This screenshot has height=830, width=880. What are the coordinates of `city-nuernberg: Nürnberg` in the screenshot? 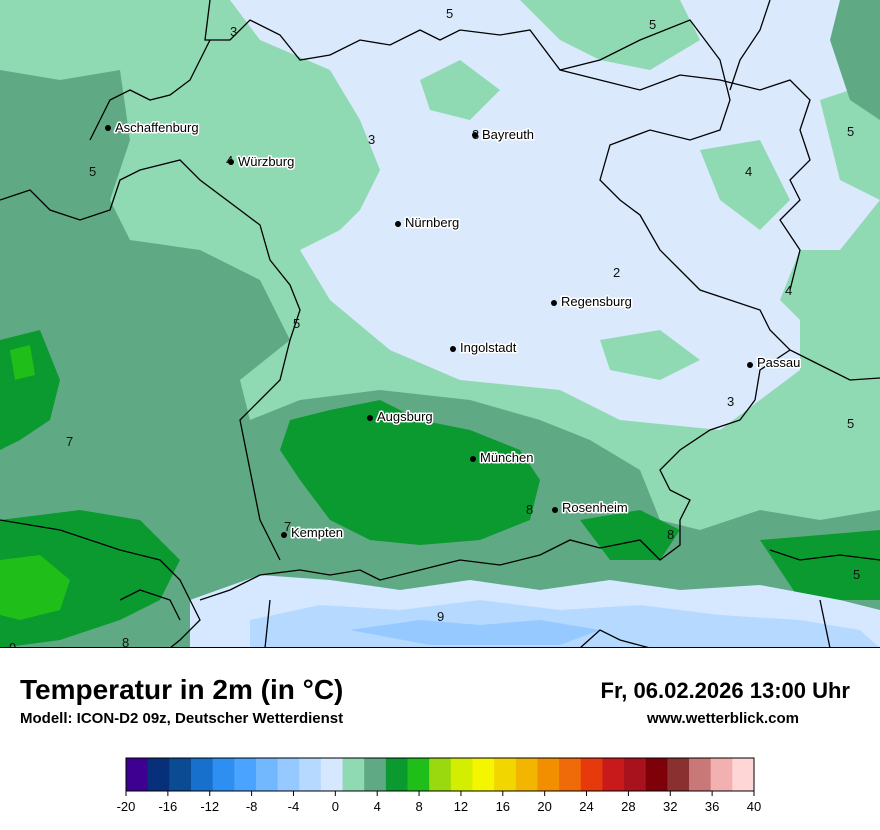 It's located at (428, 223).